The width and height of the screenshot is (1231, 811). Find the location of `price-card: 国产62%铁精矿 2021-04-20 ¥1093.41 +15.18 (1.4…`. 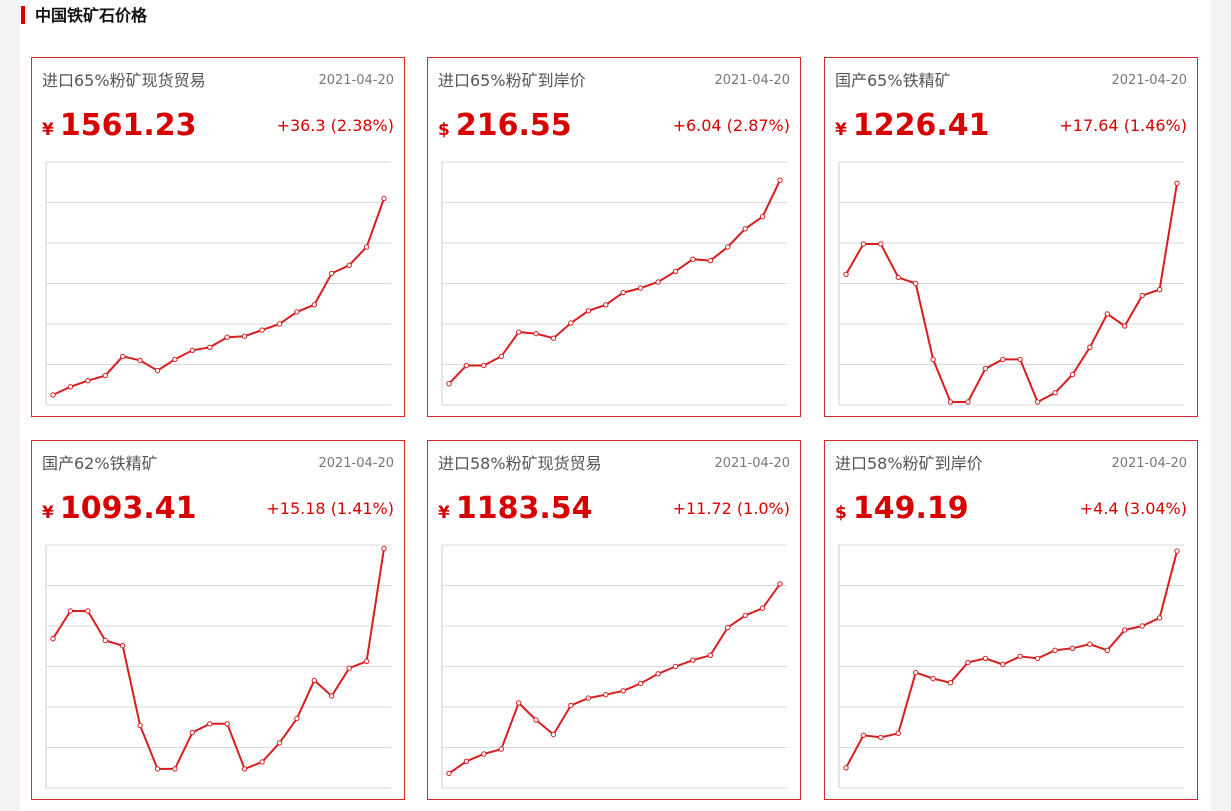

price-card: 国产62%铁精矿 2021-04-20 ¥1093.41 +15.18 (1.4… is located at coordinates (218, 620).